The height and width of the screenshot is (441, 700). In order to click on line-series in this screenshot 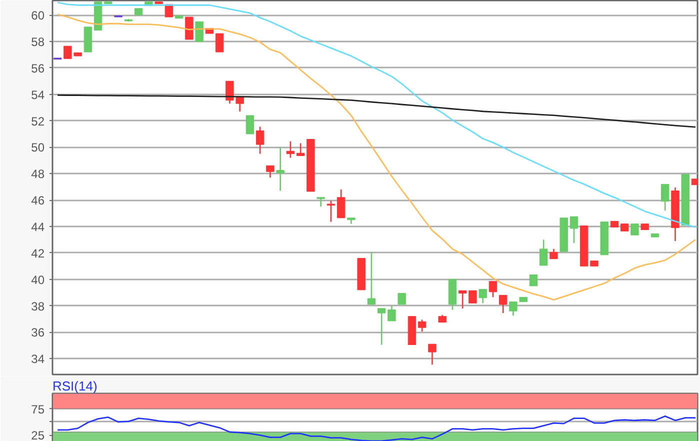, I will do `click(376, 428)`.